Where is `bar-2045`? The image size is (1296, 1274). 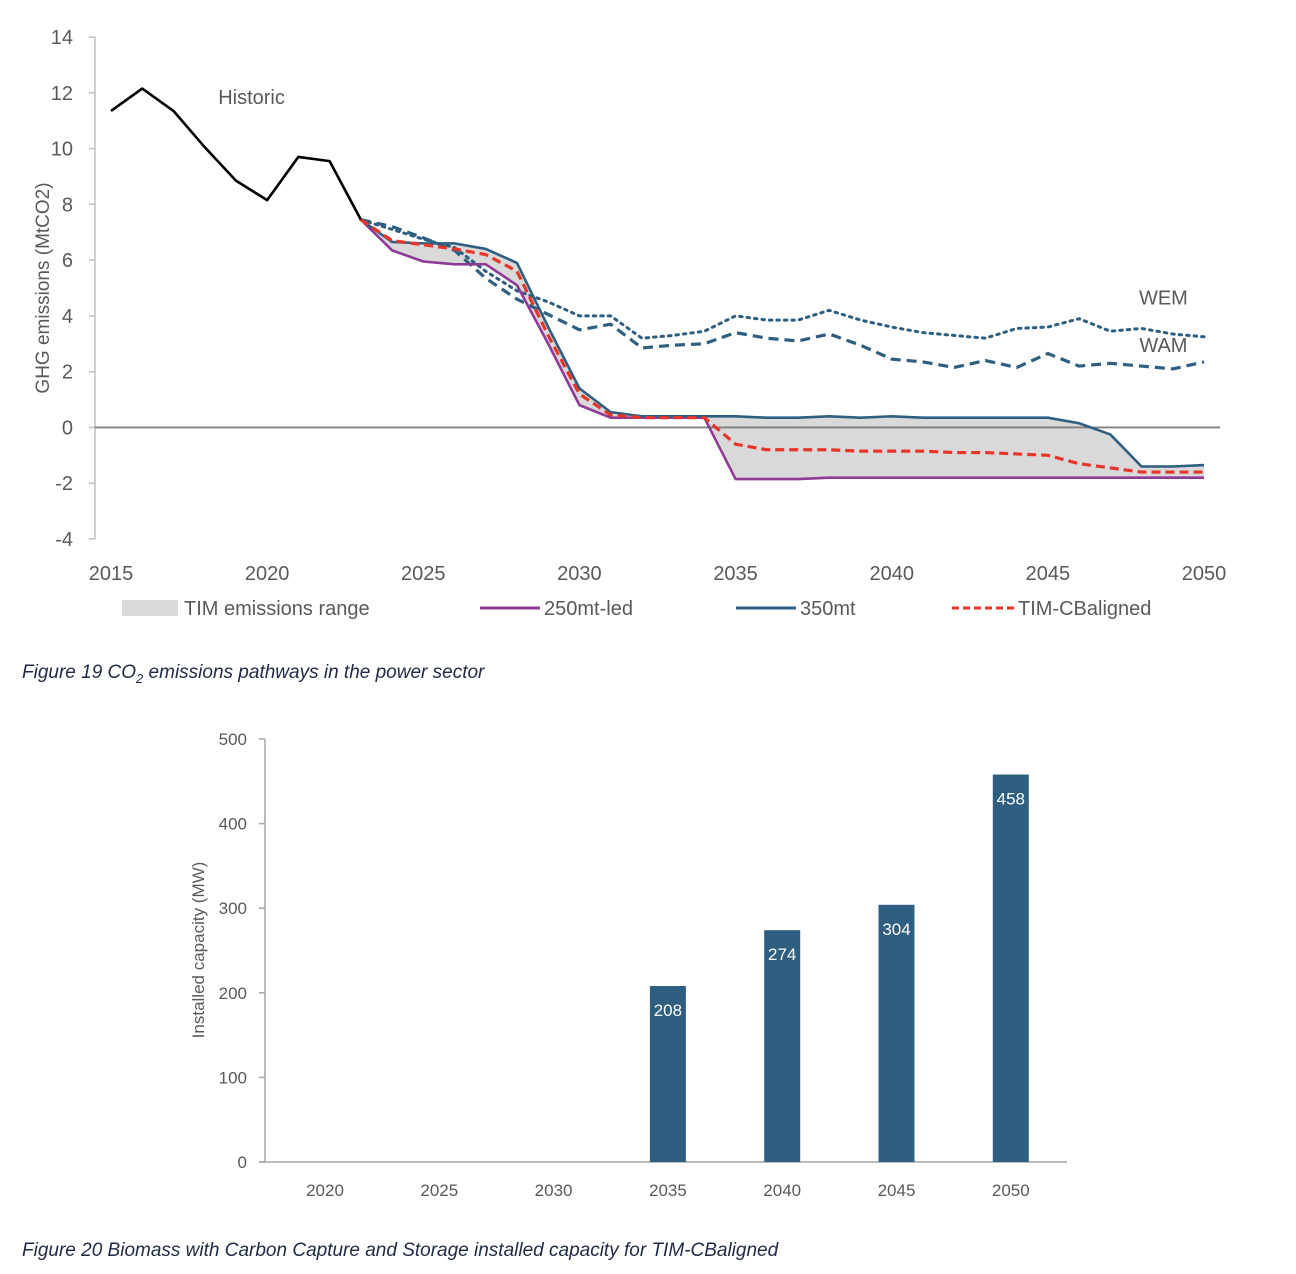 bar-2045 is located at coordinates (896, 1033).